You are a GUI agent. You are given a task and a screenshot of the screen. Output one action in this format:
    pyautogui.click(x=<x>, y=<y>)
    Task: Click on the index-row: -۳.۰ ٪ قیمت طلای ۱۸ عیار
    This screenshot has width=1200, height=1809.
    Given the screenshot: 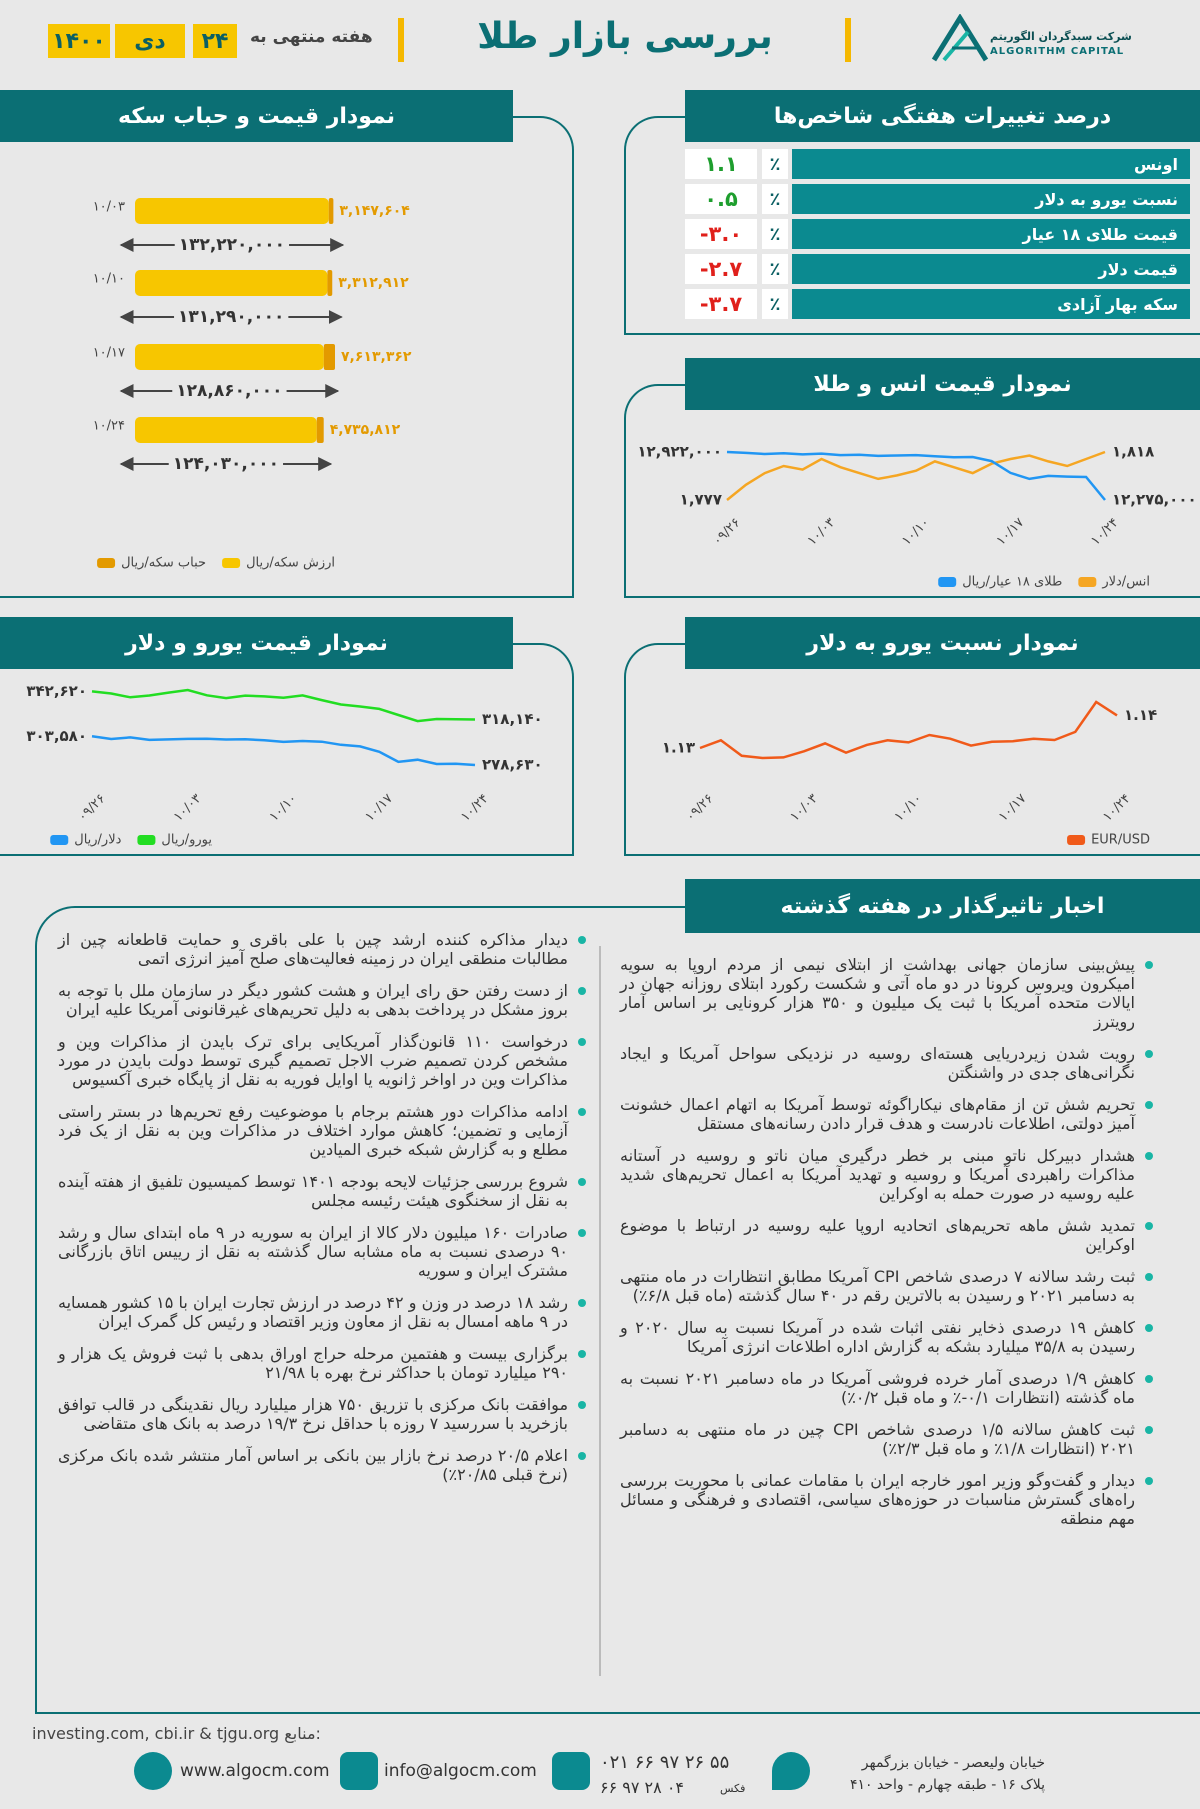 What is the action you would take?
    pyautogui.click(x=937, y=234)
    